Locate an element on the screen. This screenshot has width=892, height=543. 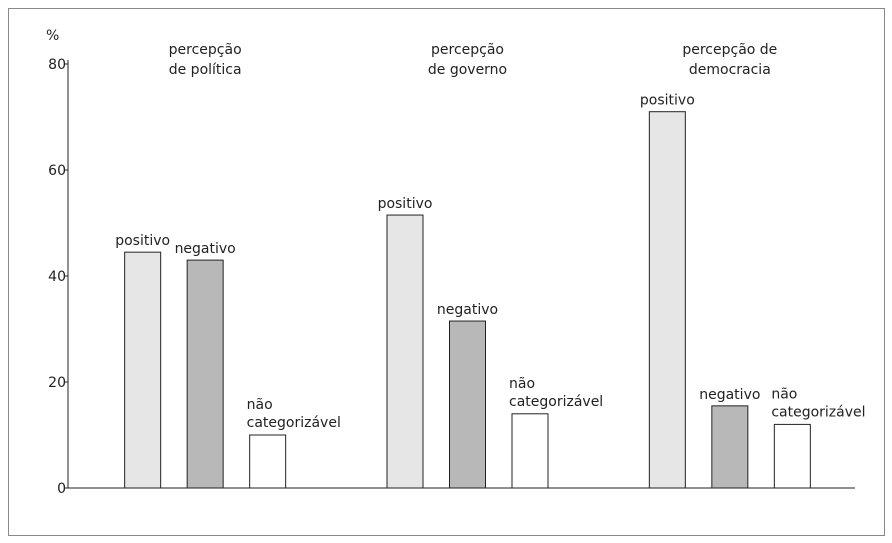
group-title: de governo is located at coordinates (467, 70).